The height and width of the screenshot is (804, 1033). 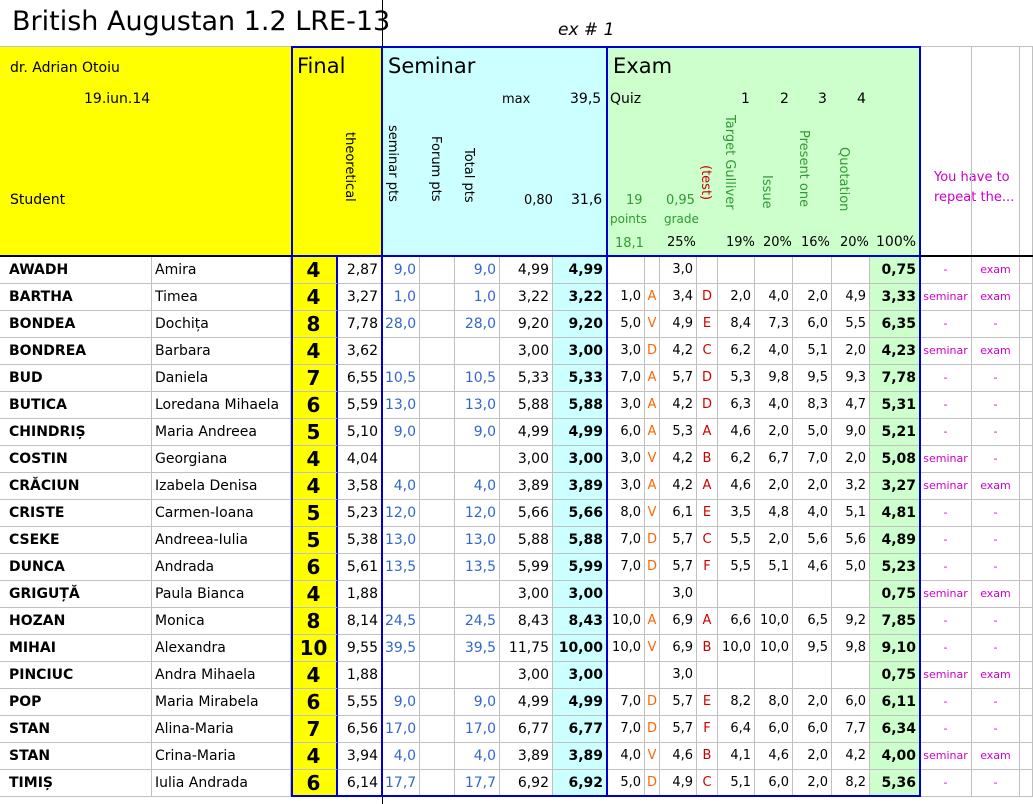 What do you see at coordinates (740, 242) in the screenshot?
I see `weight: 19%` at bounding box center [740, 242].